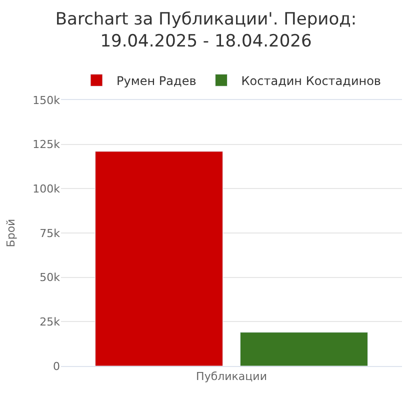 Image resolution: width=412 pixels, height=406 pixels. What do you see at coordinates (206, 30) in the screenshot?
I see `chart-title: Barchart за Публикации'. Период: 19.04.2025 - 18.04.2026` at bounding box center [206, 30].